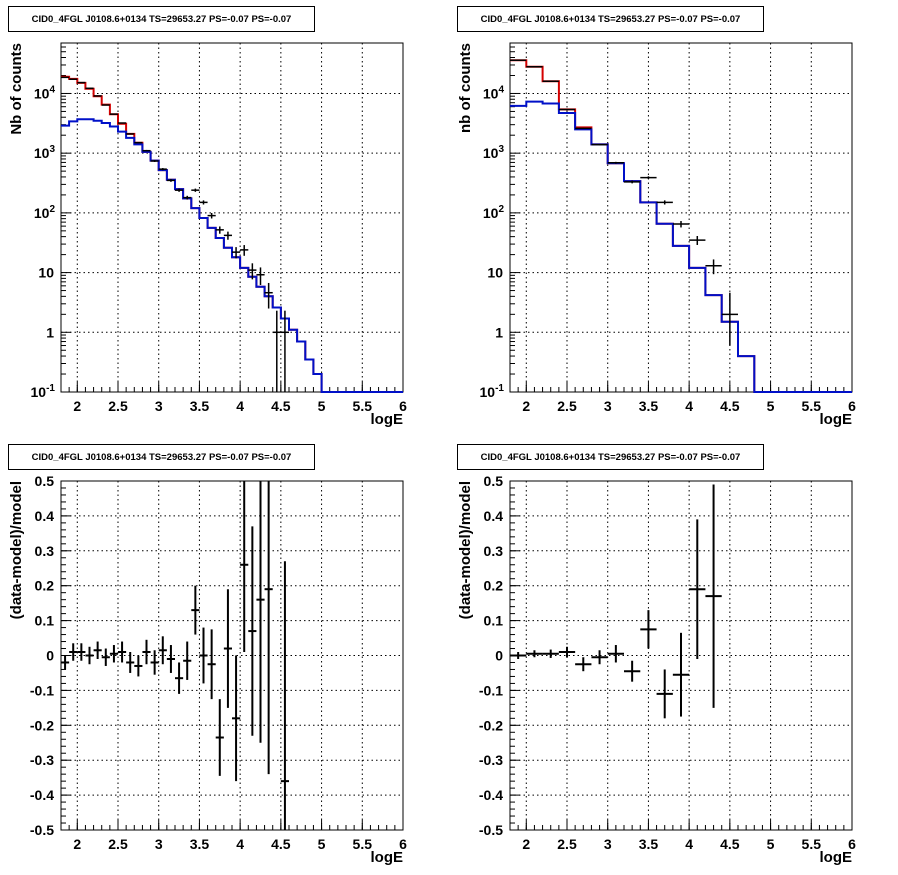  Describe the element at coordinates (494, 481) in the screenshot. I see `y-tick-label: 0.5` at that location.